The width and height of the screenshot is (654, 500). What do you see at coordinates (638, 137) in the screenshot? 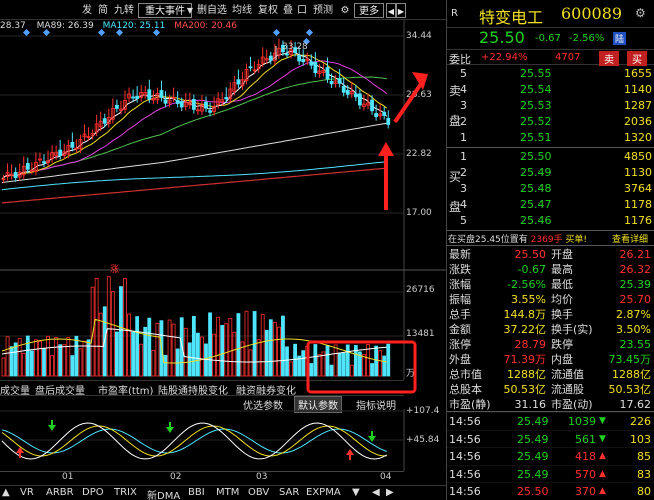
I see `level-volume: 1320` at bounding box center [638, 137].